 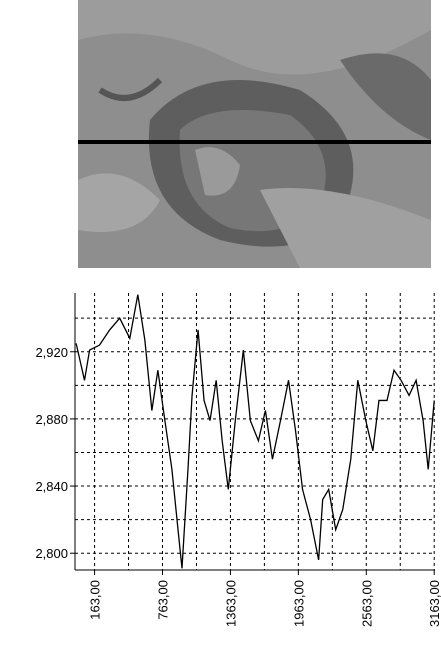 What do you see at coordinates (366, 603) in the screenshot?
I see `x-tick-label: 2563,00` at bounding box center [366, 603].